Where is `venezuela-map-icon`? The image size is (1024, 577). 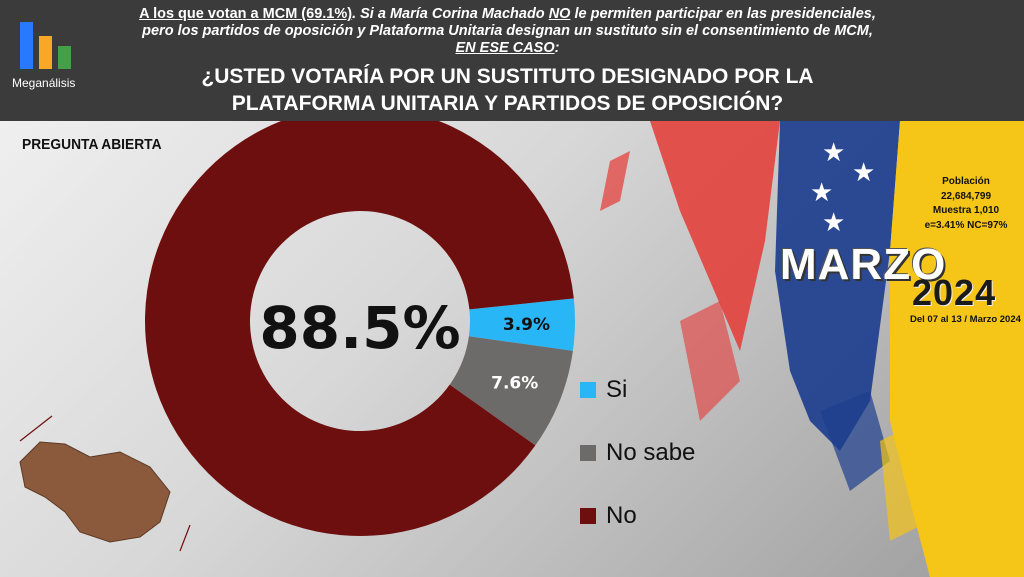 venezuela-map-icon is located at coordinates (95, 492).